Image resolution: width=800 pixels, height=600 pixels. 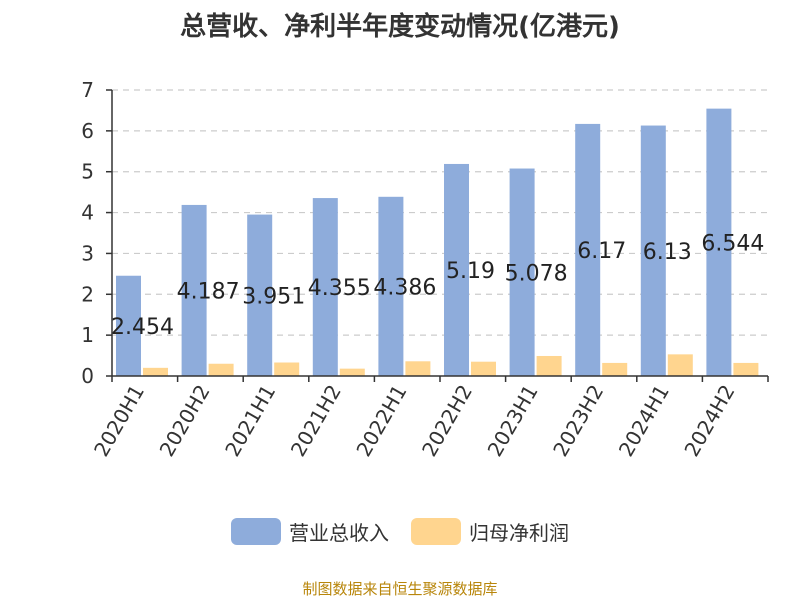 I want to click on legend-swatch-profit, so click(x=436, y=531).